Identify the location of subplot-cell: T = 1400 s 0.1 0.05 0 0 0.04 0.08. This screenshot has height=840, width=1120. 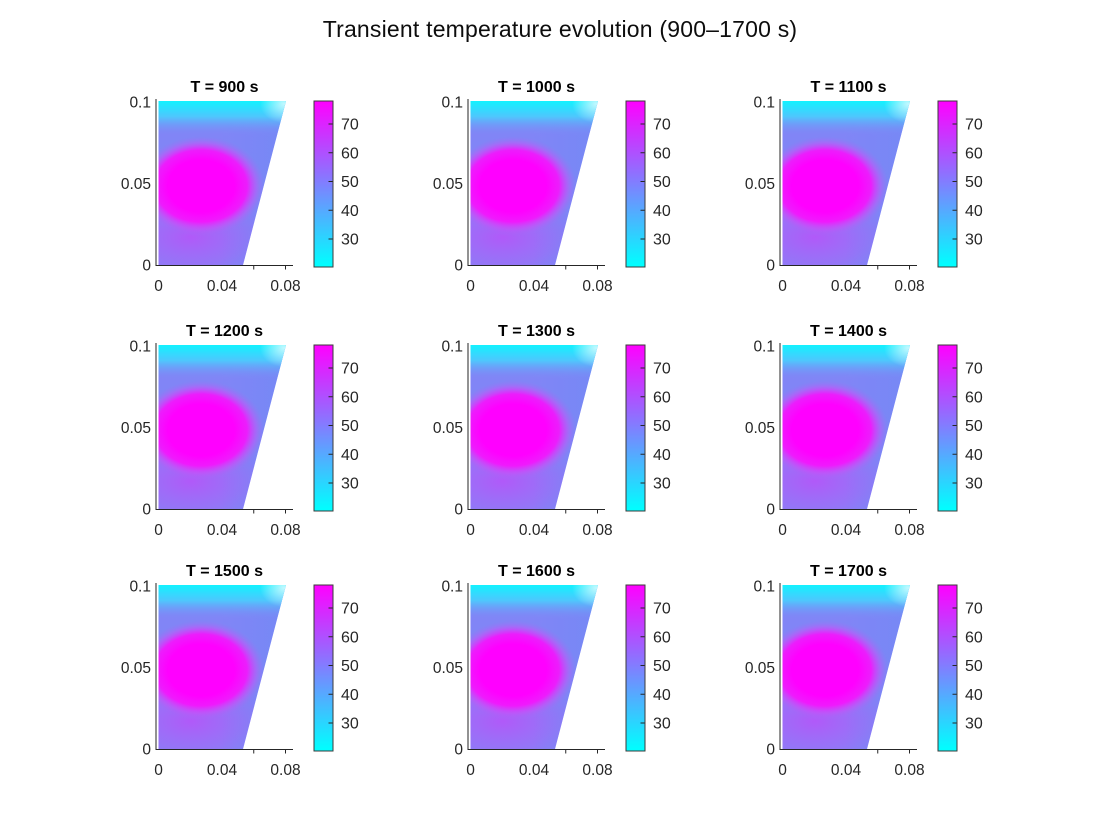
(871, 429).